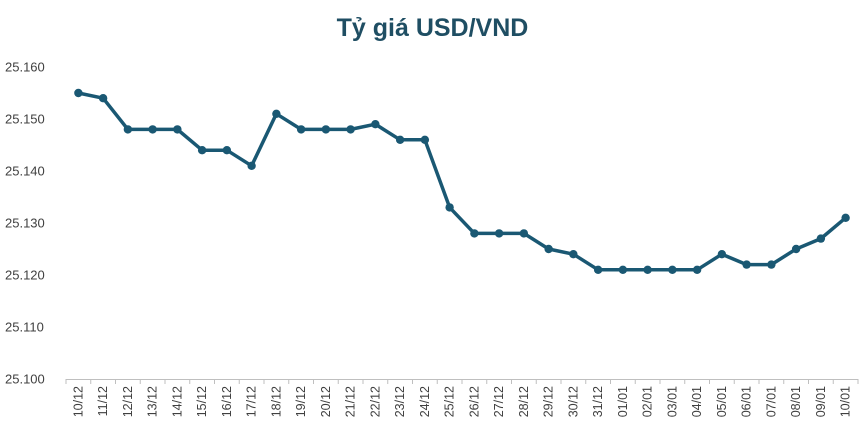 The image size is (865, 432). What do you see at coordinates (573, 401) in the screenshot?
I see `x-tick-label: 30/12` at bounding box center [573, 401].